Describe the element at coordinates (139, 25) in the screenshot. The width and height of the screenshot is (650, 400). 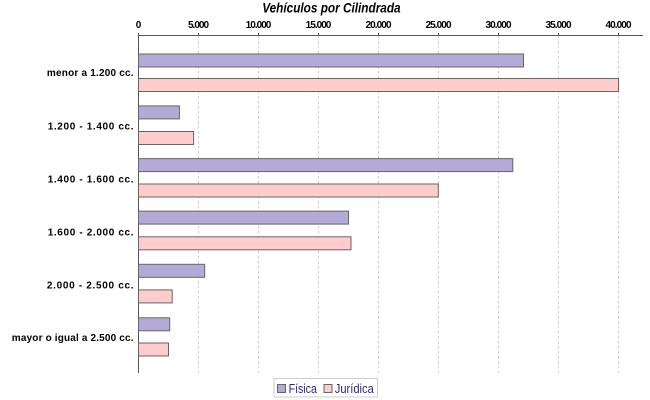
I see `svg-text: 0` at that location.